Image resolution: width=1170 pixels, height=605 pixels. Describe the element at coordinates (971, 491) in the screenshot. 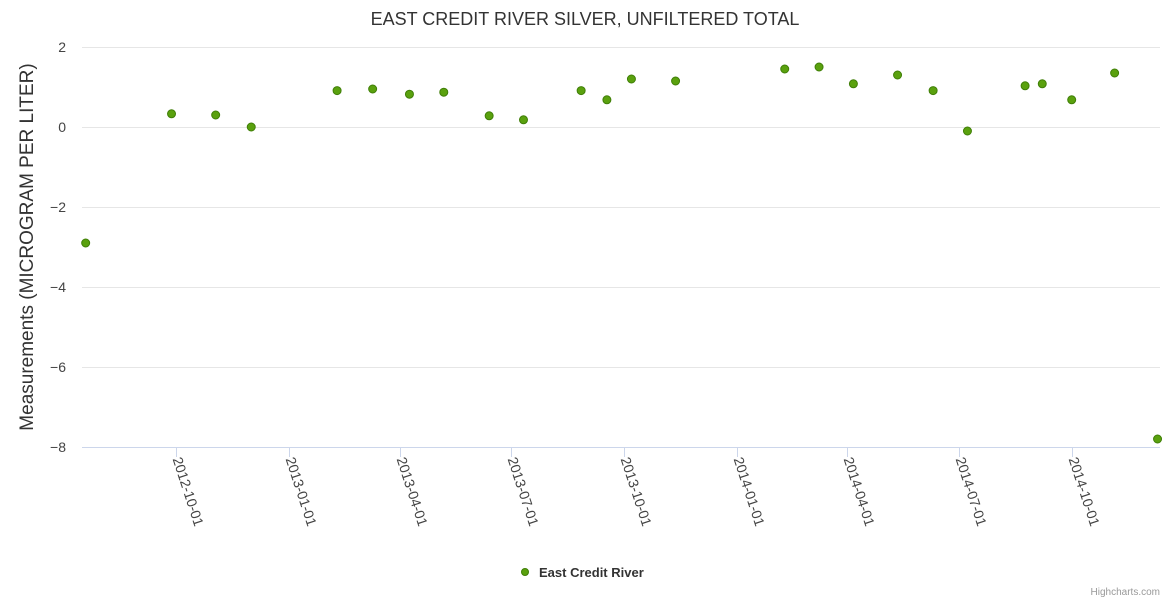

I see `x-tick-label: 2014-07-01` at that location.